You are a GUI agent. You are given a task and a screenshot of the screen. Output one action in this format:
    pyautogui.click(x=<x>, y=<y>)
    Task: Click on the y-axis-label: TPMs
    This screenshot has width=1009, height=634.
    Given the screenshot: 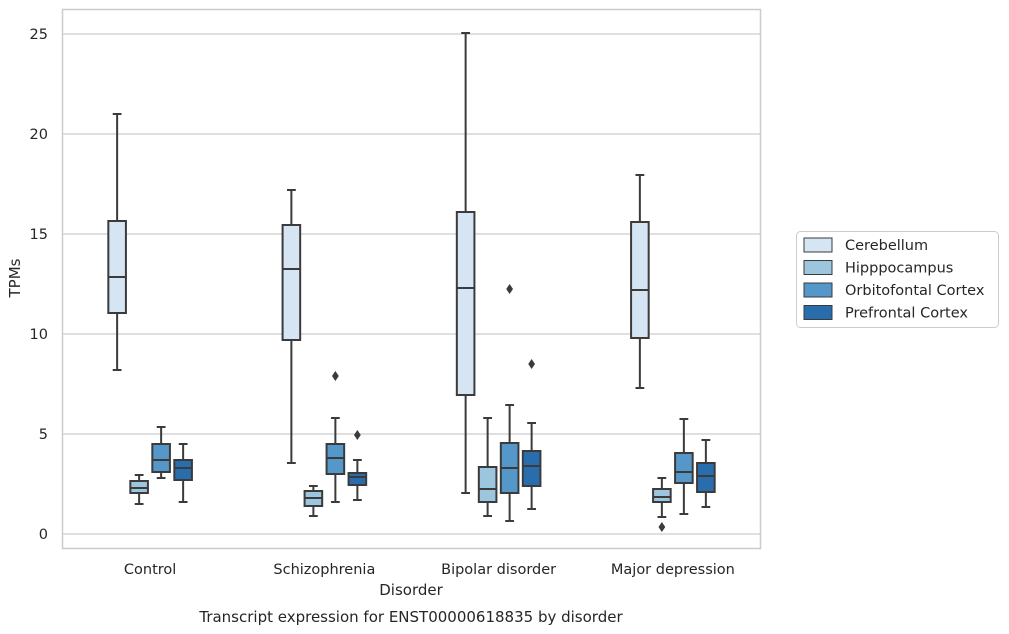 What is the action you would take?
    pyautogui.click(x=15, y=278)
    